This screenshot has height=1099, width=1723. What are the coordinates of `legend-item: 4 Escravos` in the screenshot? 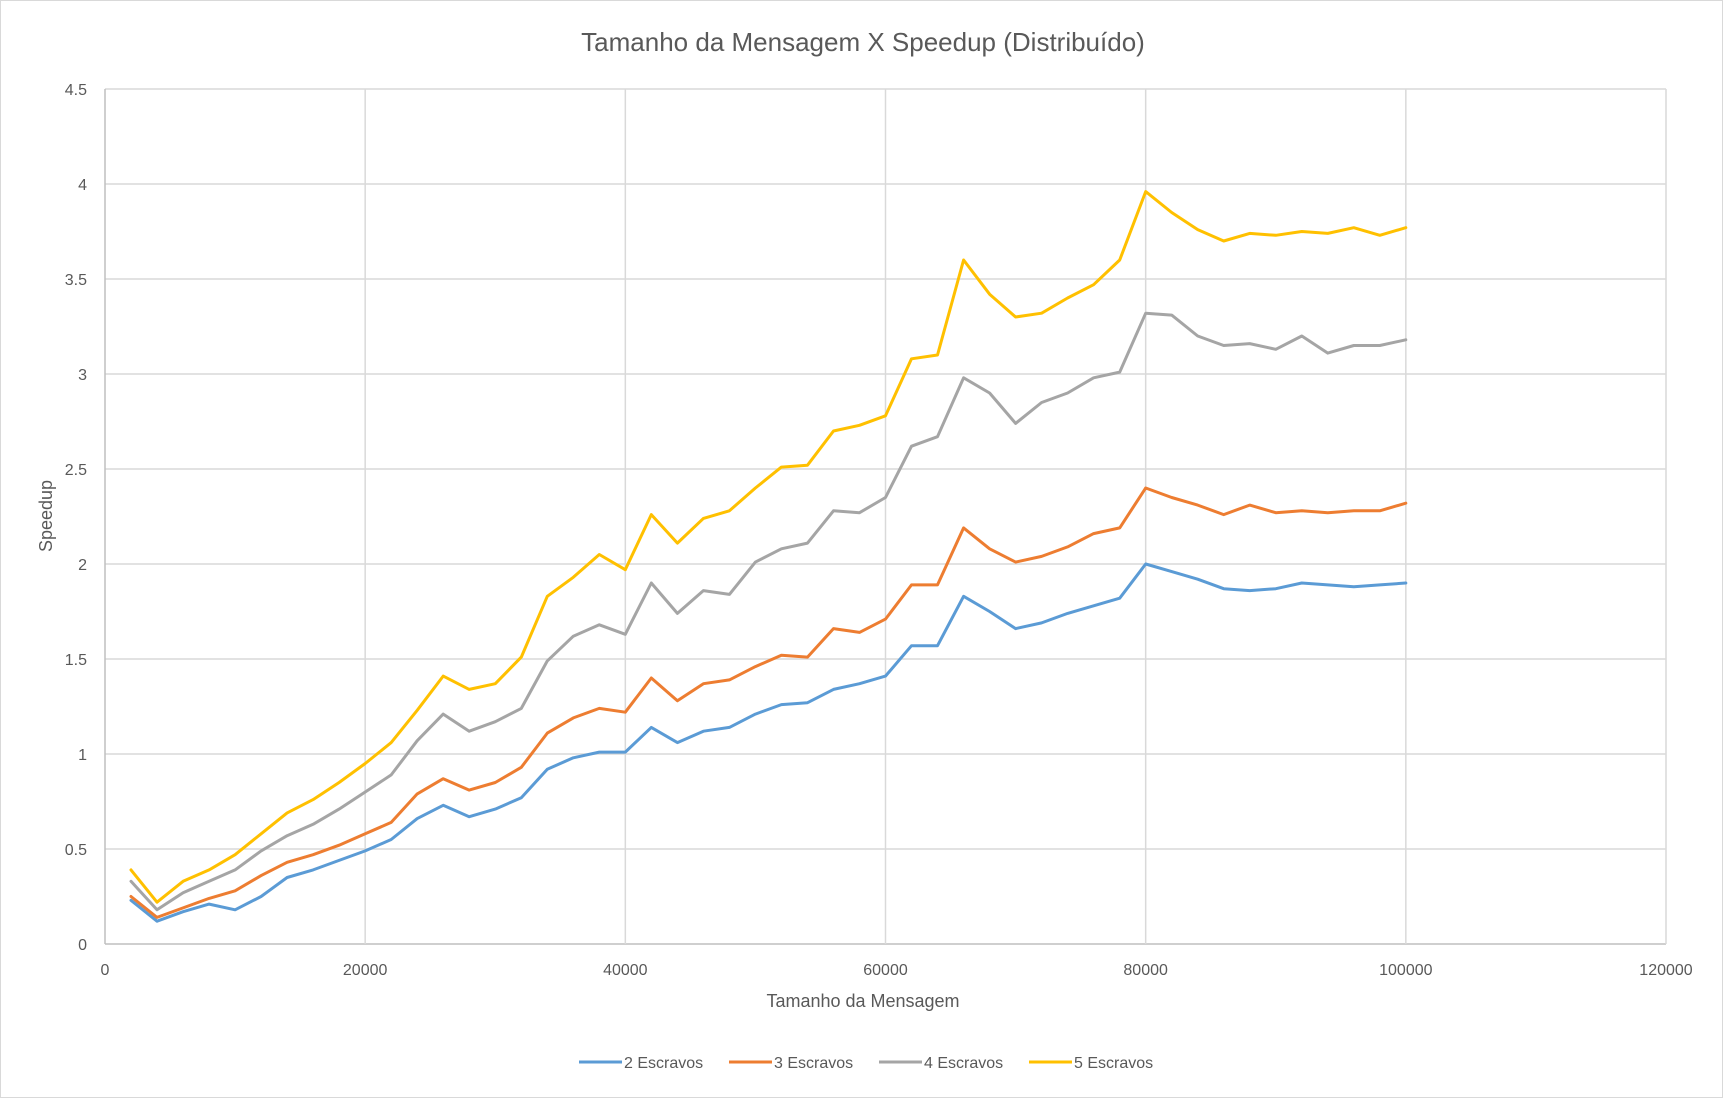 It's located at (941, 1063).